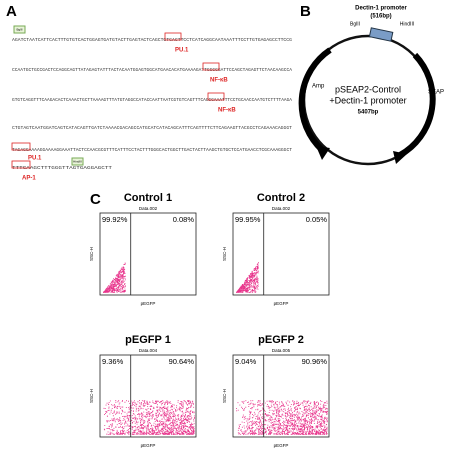 This screenshot has height=452, width=454. What do you see at coordinates (380, 17) in the screenshot?
I see `promoter-size: (516bp)` at bounding box center [380, 17].